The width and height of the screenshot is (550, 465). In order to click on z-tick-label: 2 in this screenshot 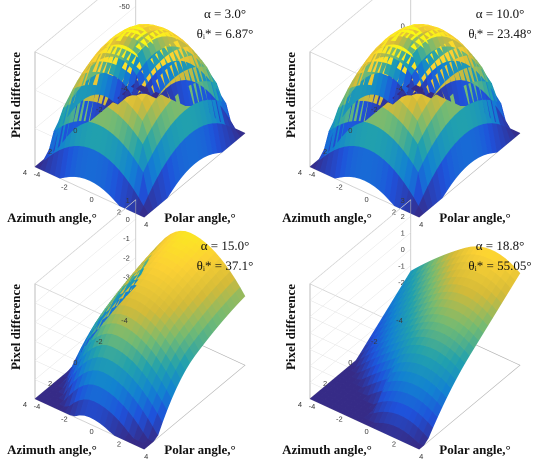, I will do `click(403, 216)`.